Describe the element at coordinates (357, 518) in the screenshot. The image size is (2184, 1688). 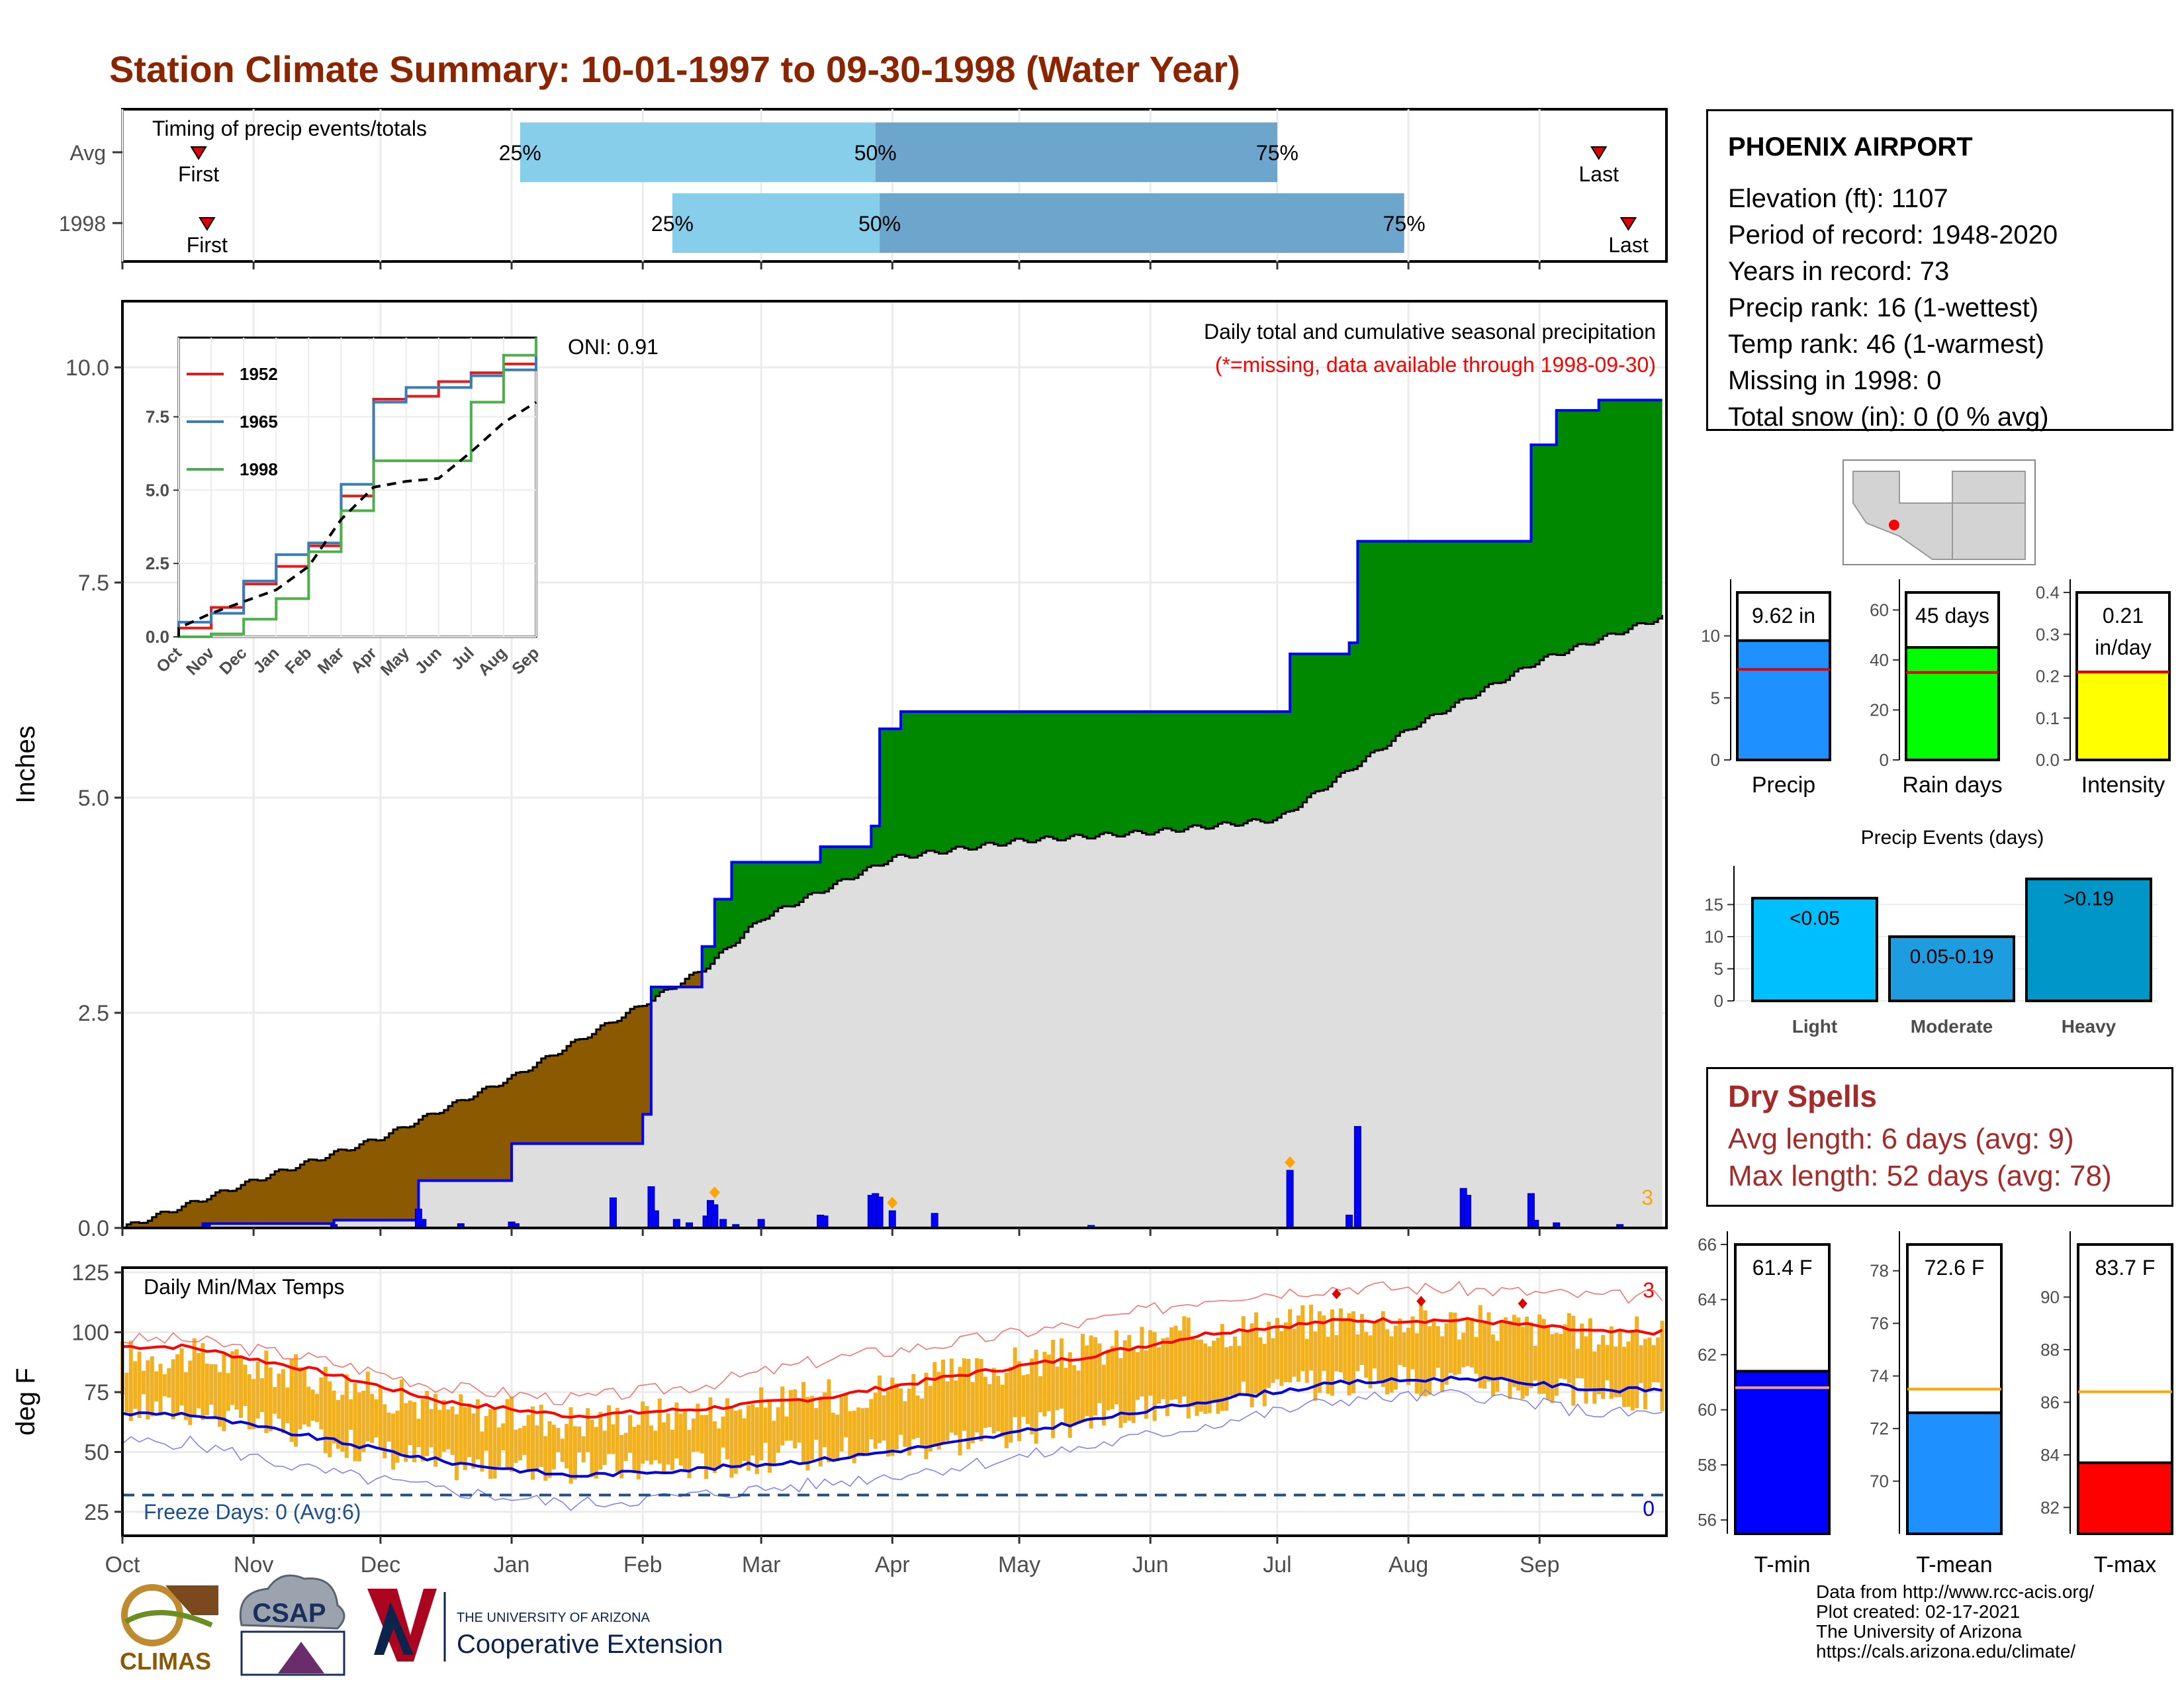
I see `inset-average-line` at that location.